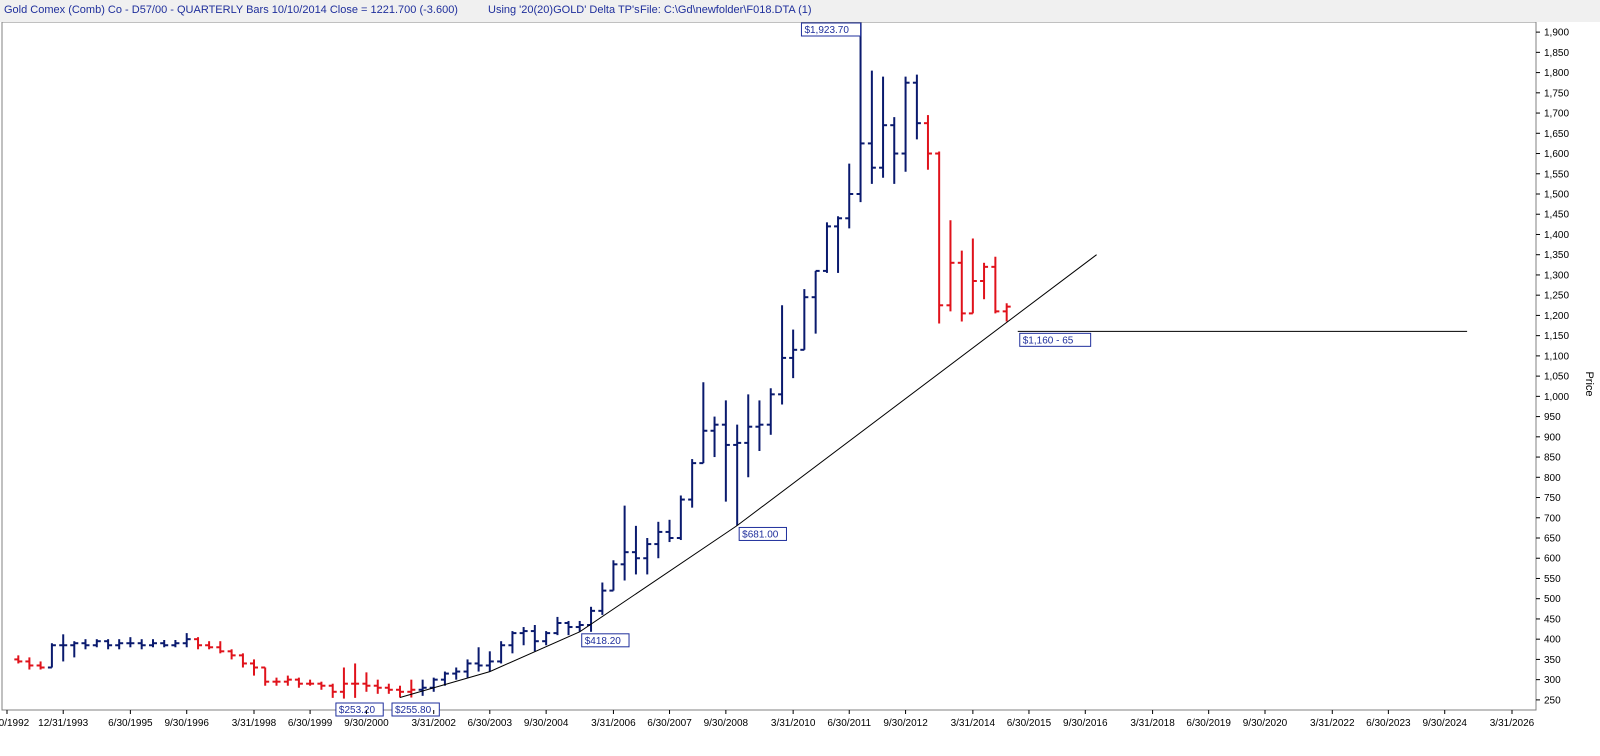 This screenshot has height=756, width=1600. What do you see at coordinates (669, 723) in the screenshot?
I see `x-tick-label: 6/30/2007` at bounding box center [669, 723].